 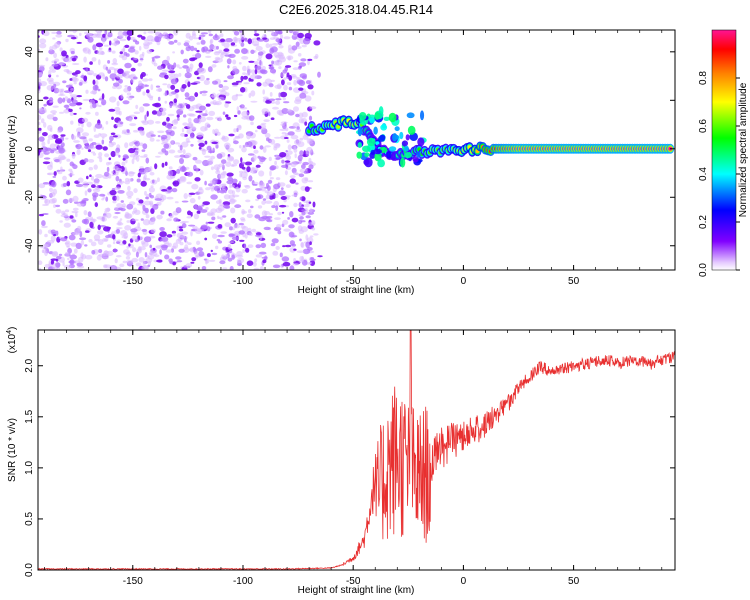 What do you see at coordinates (29, 149) in the screenshot?
I see `spectrogram-ytick-label: 0` at bounding box center [29, 149].